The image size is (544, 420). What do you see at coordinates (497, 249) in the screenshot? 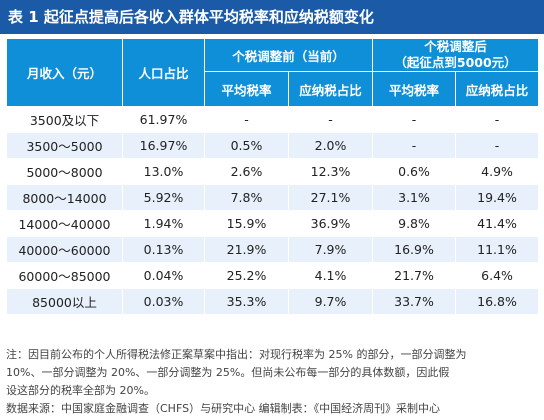
I see `cell-after-share: 11.1%` at bounding box center [497, 249].